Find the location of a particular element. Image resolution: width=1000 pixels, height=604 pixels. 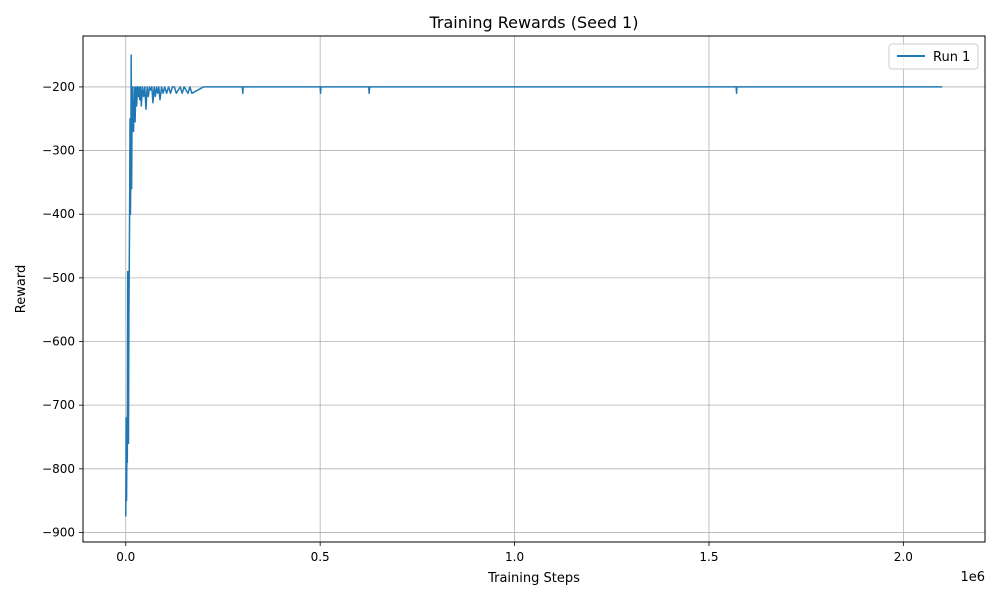

legend-box is located at coordinates (933, 56).